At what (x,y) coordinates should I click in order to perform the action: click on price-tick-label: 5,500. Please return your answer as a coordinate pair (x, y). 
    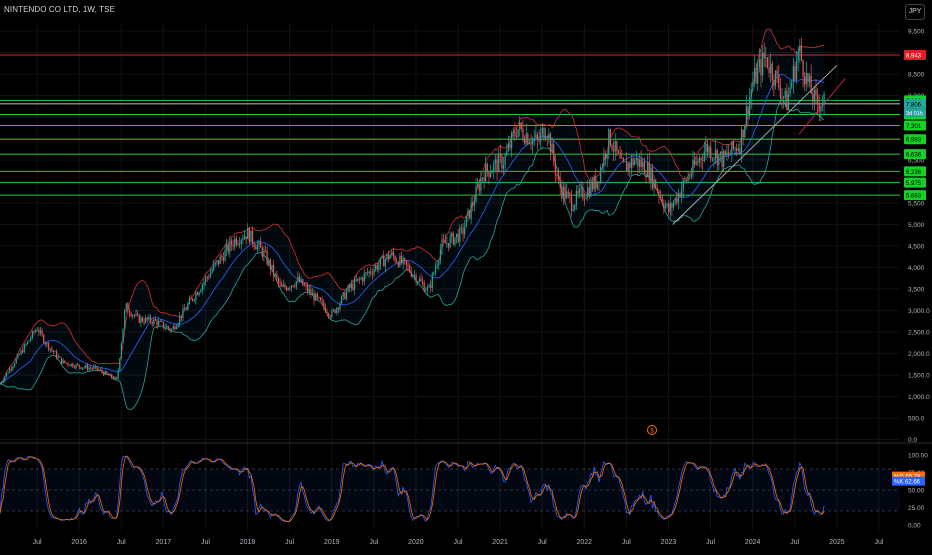
    Looking at the image, I should click on (916, 204).